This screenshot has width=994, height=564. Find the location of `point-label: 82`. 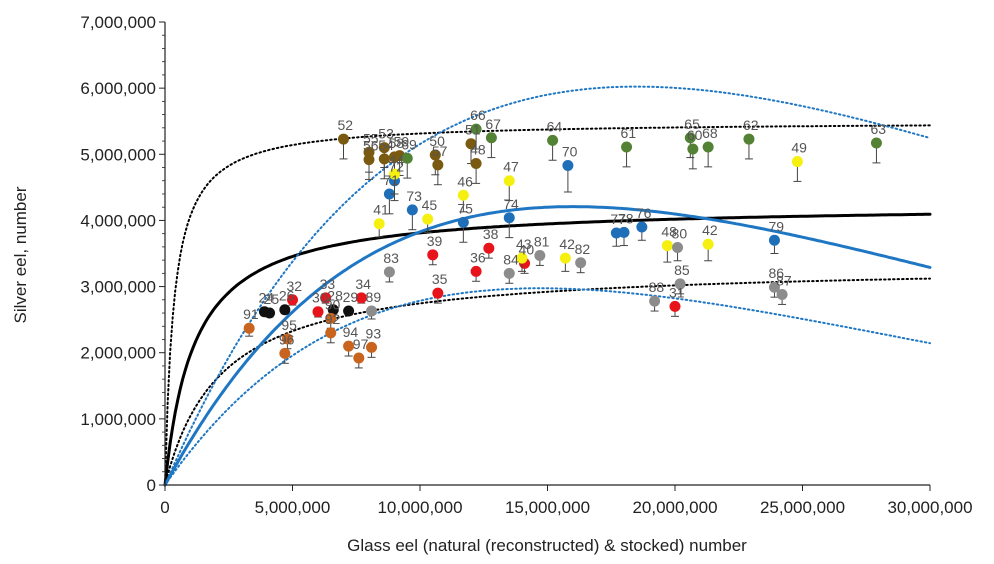

point-label: 82 is located at coordinates (583, 249).